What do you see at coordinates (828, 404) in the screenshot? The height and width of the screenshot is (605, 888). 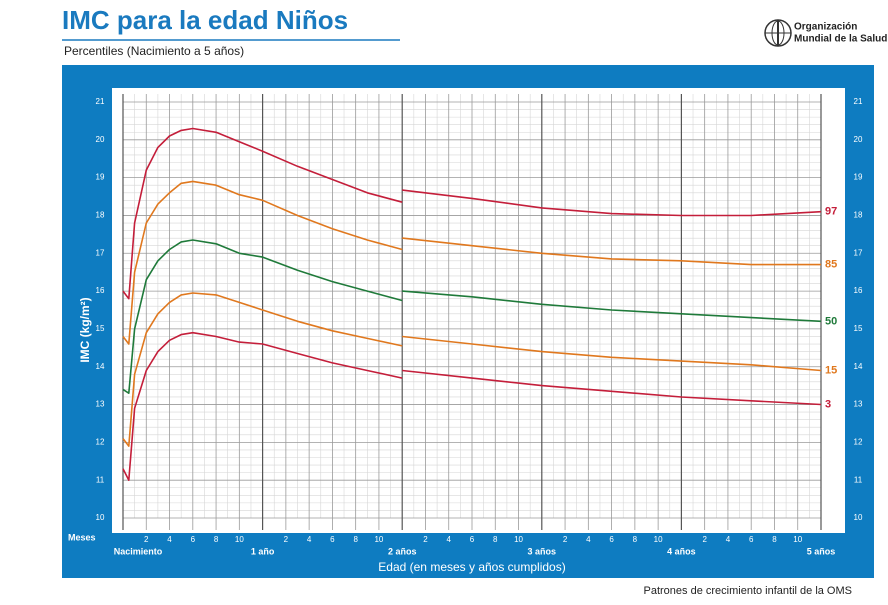 I see `legend-label: 3` at bounding box center [828, 404].